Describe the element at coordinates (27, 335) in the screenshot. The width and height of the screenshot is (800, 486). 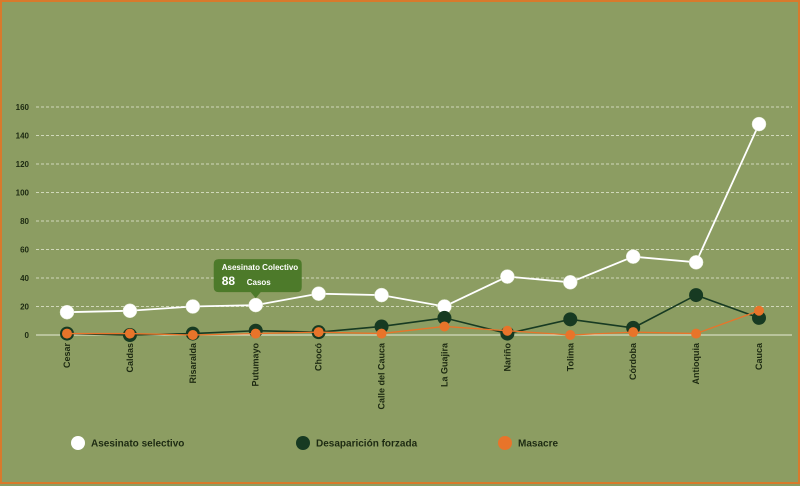
I see `y-tick-label: 0` at that location.